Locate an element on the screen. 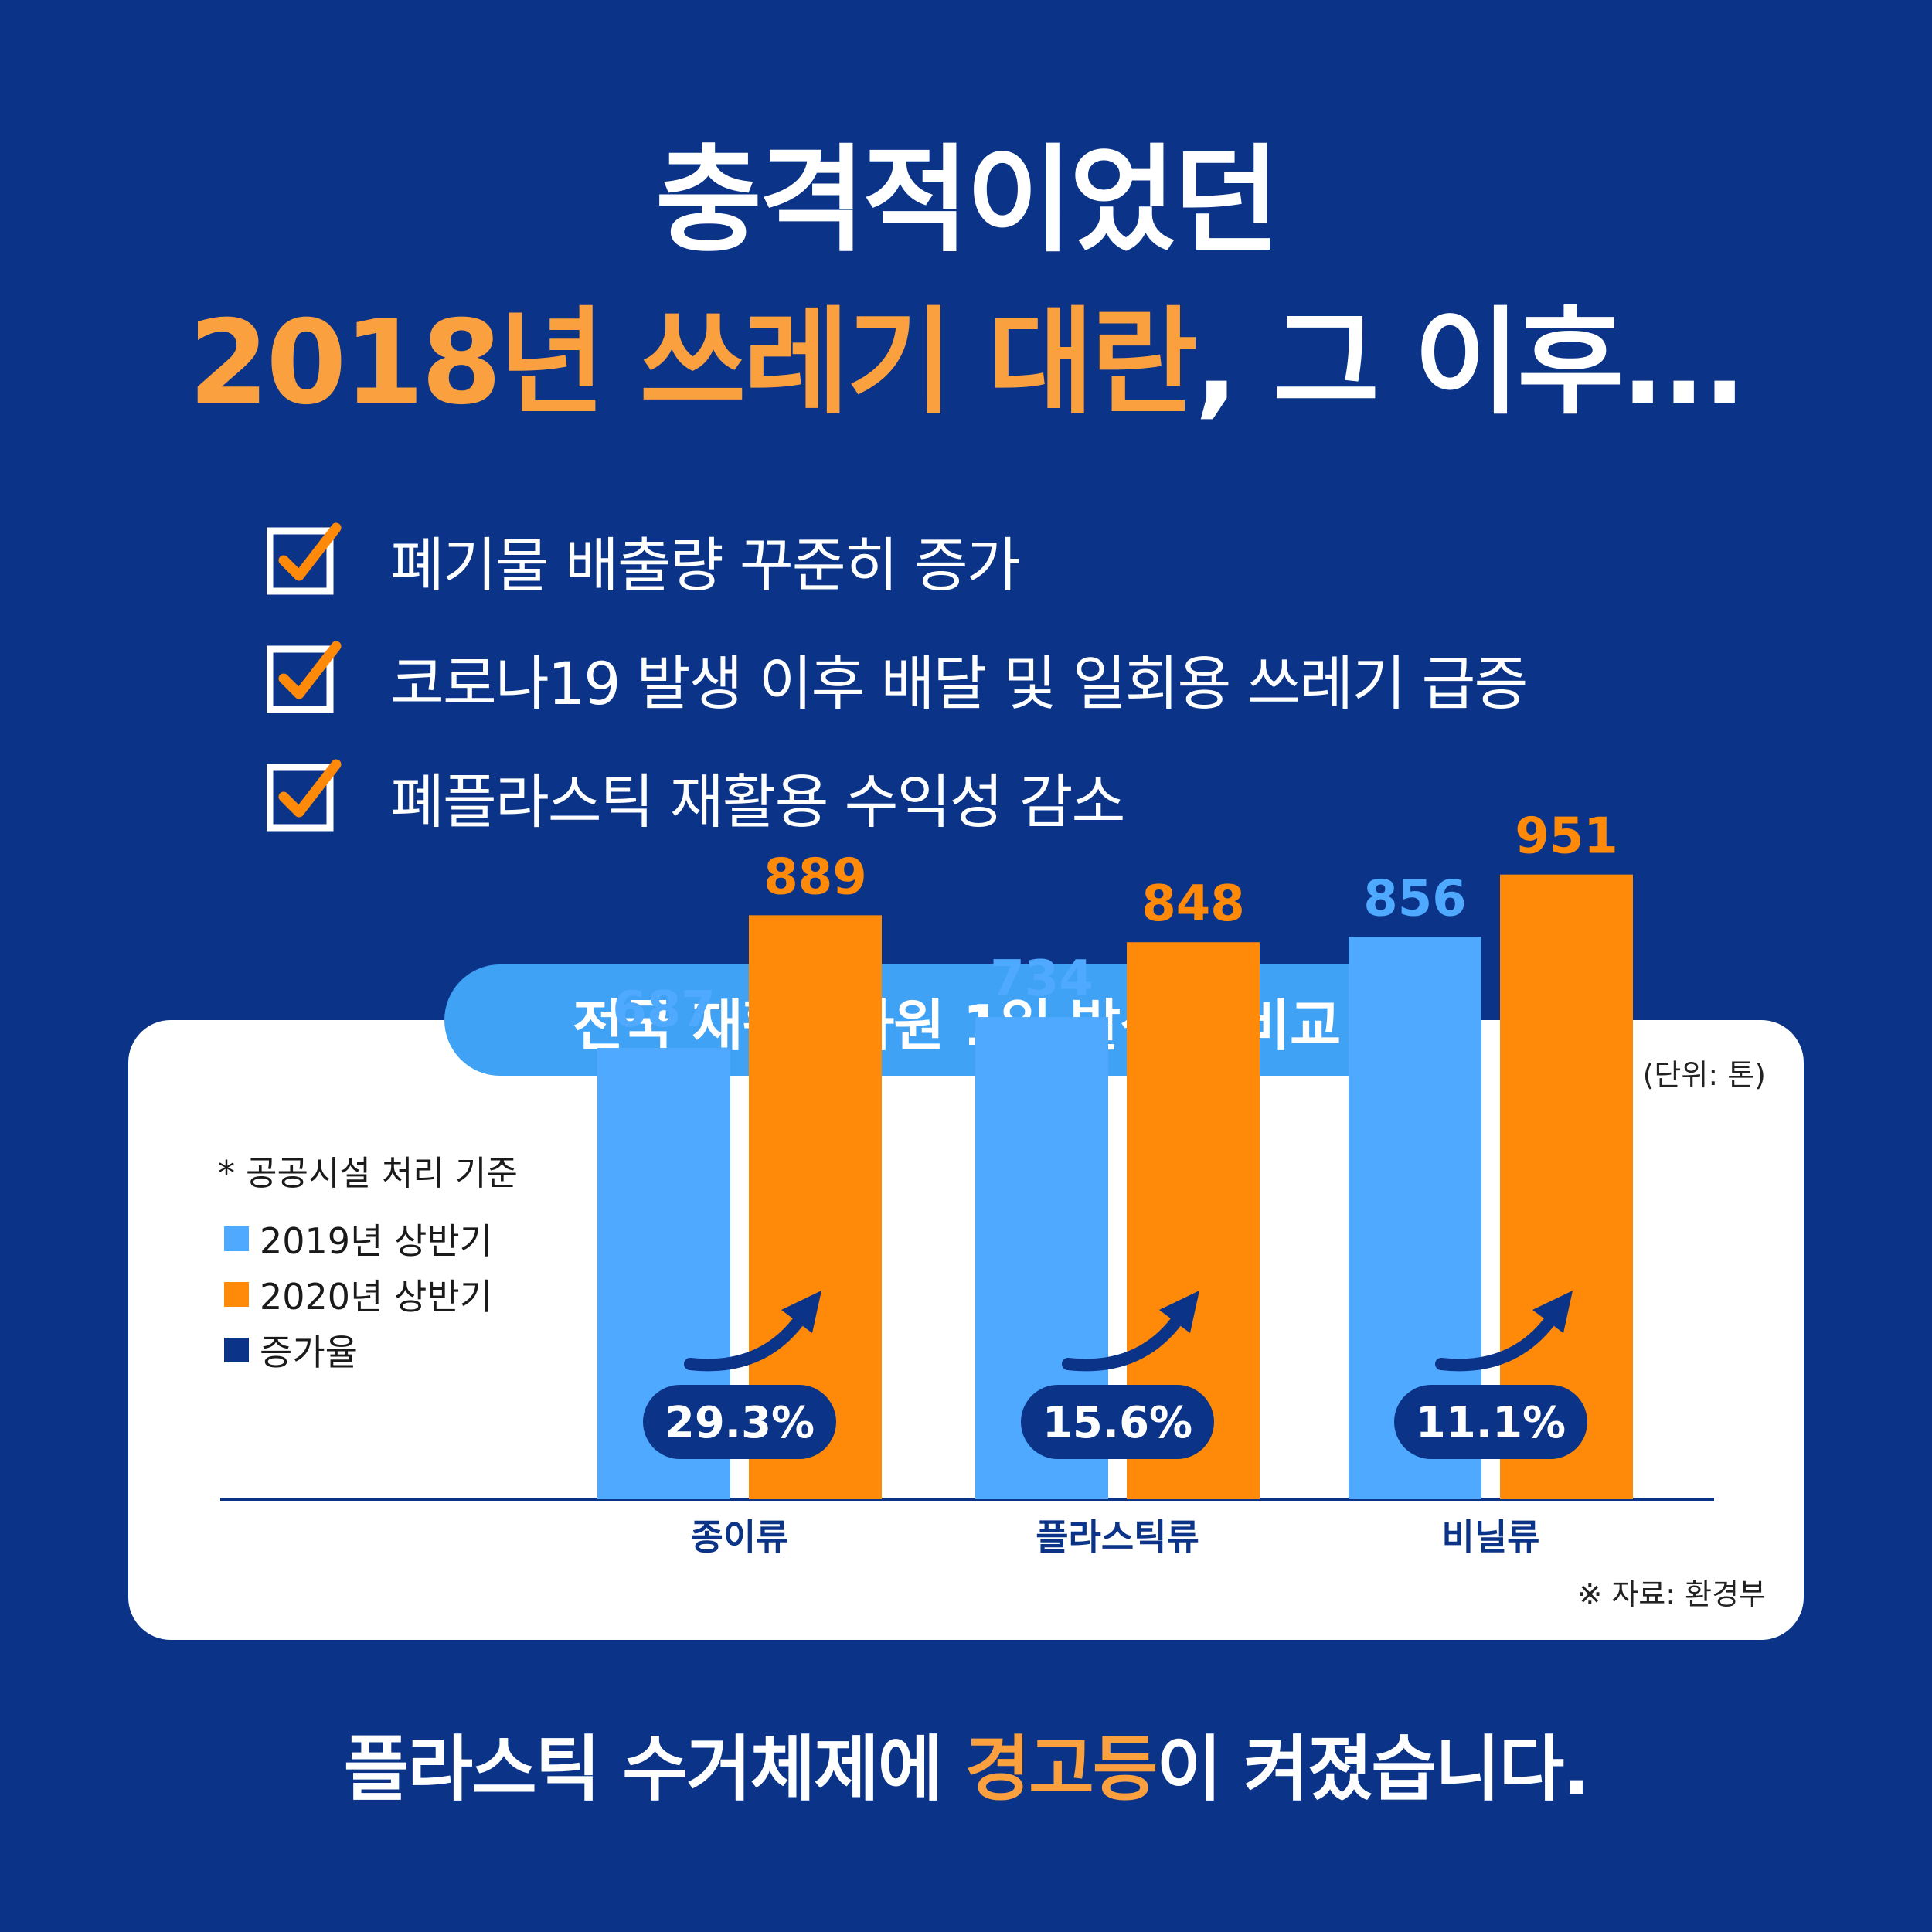 Image resolution: width=1932 pixels, height=1932 pixels. data-label: 687 is located at coordinates (664, 1010).